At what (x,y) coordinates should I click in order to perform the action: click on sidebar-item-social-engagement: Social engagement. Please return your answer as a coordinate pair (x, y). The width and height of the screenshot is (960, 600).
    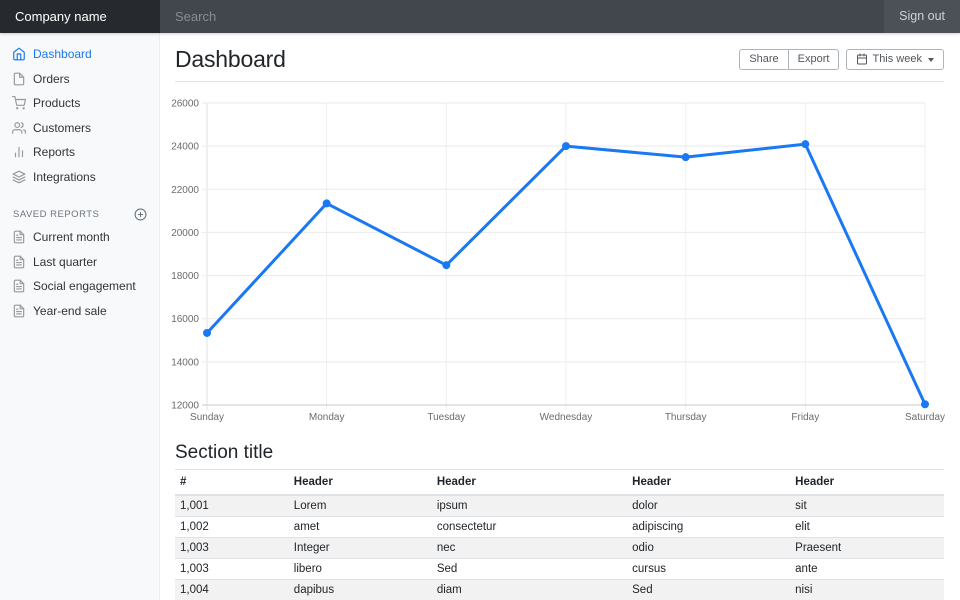
    Looking at the image, I should click on (79, 286).